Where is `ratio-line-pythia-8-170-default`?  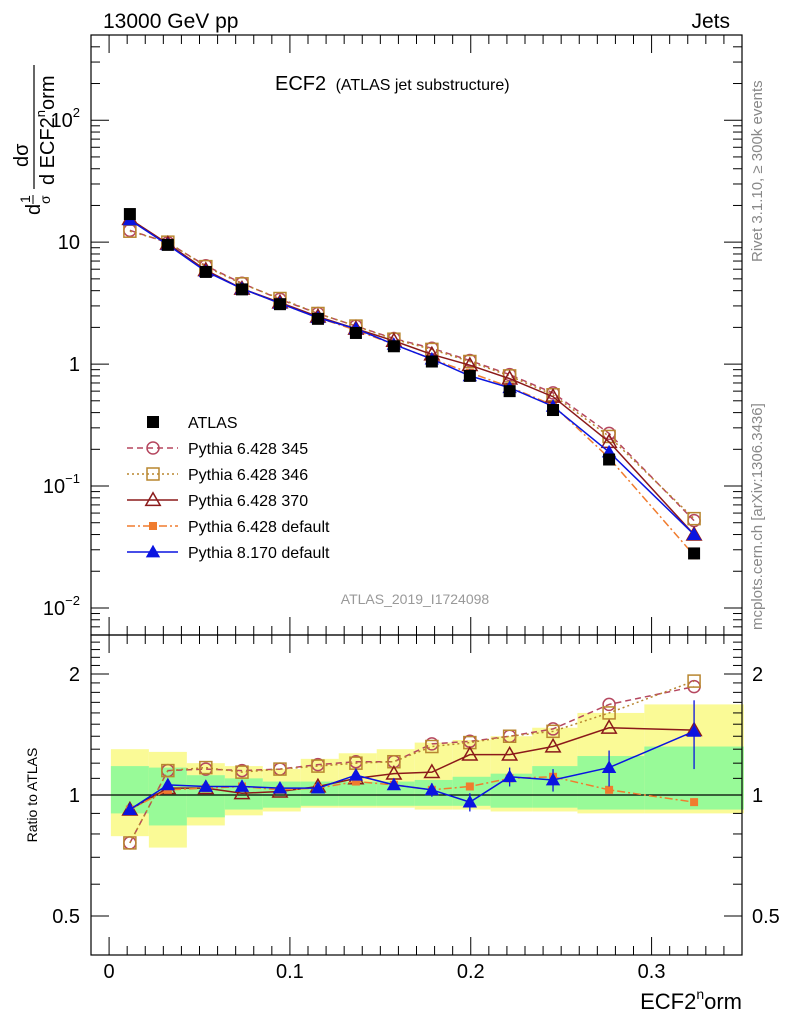 ratio-line-pythia-8-170-default is located at coordinates (412, 770).